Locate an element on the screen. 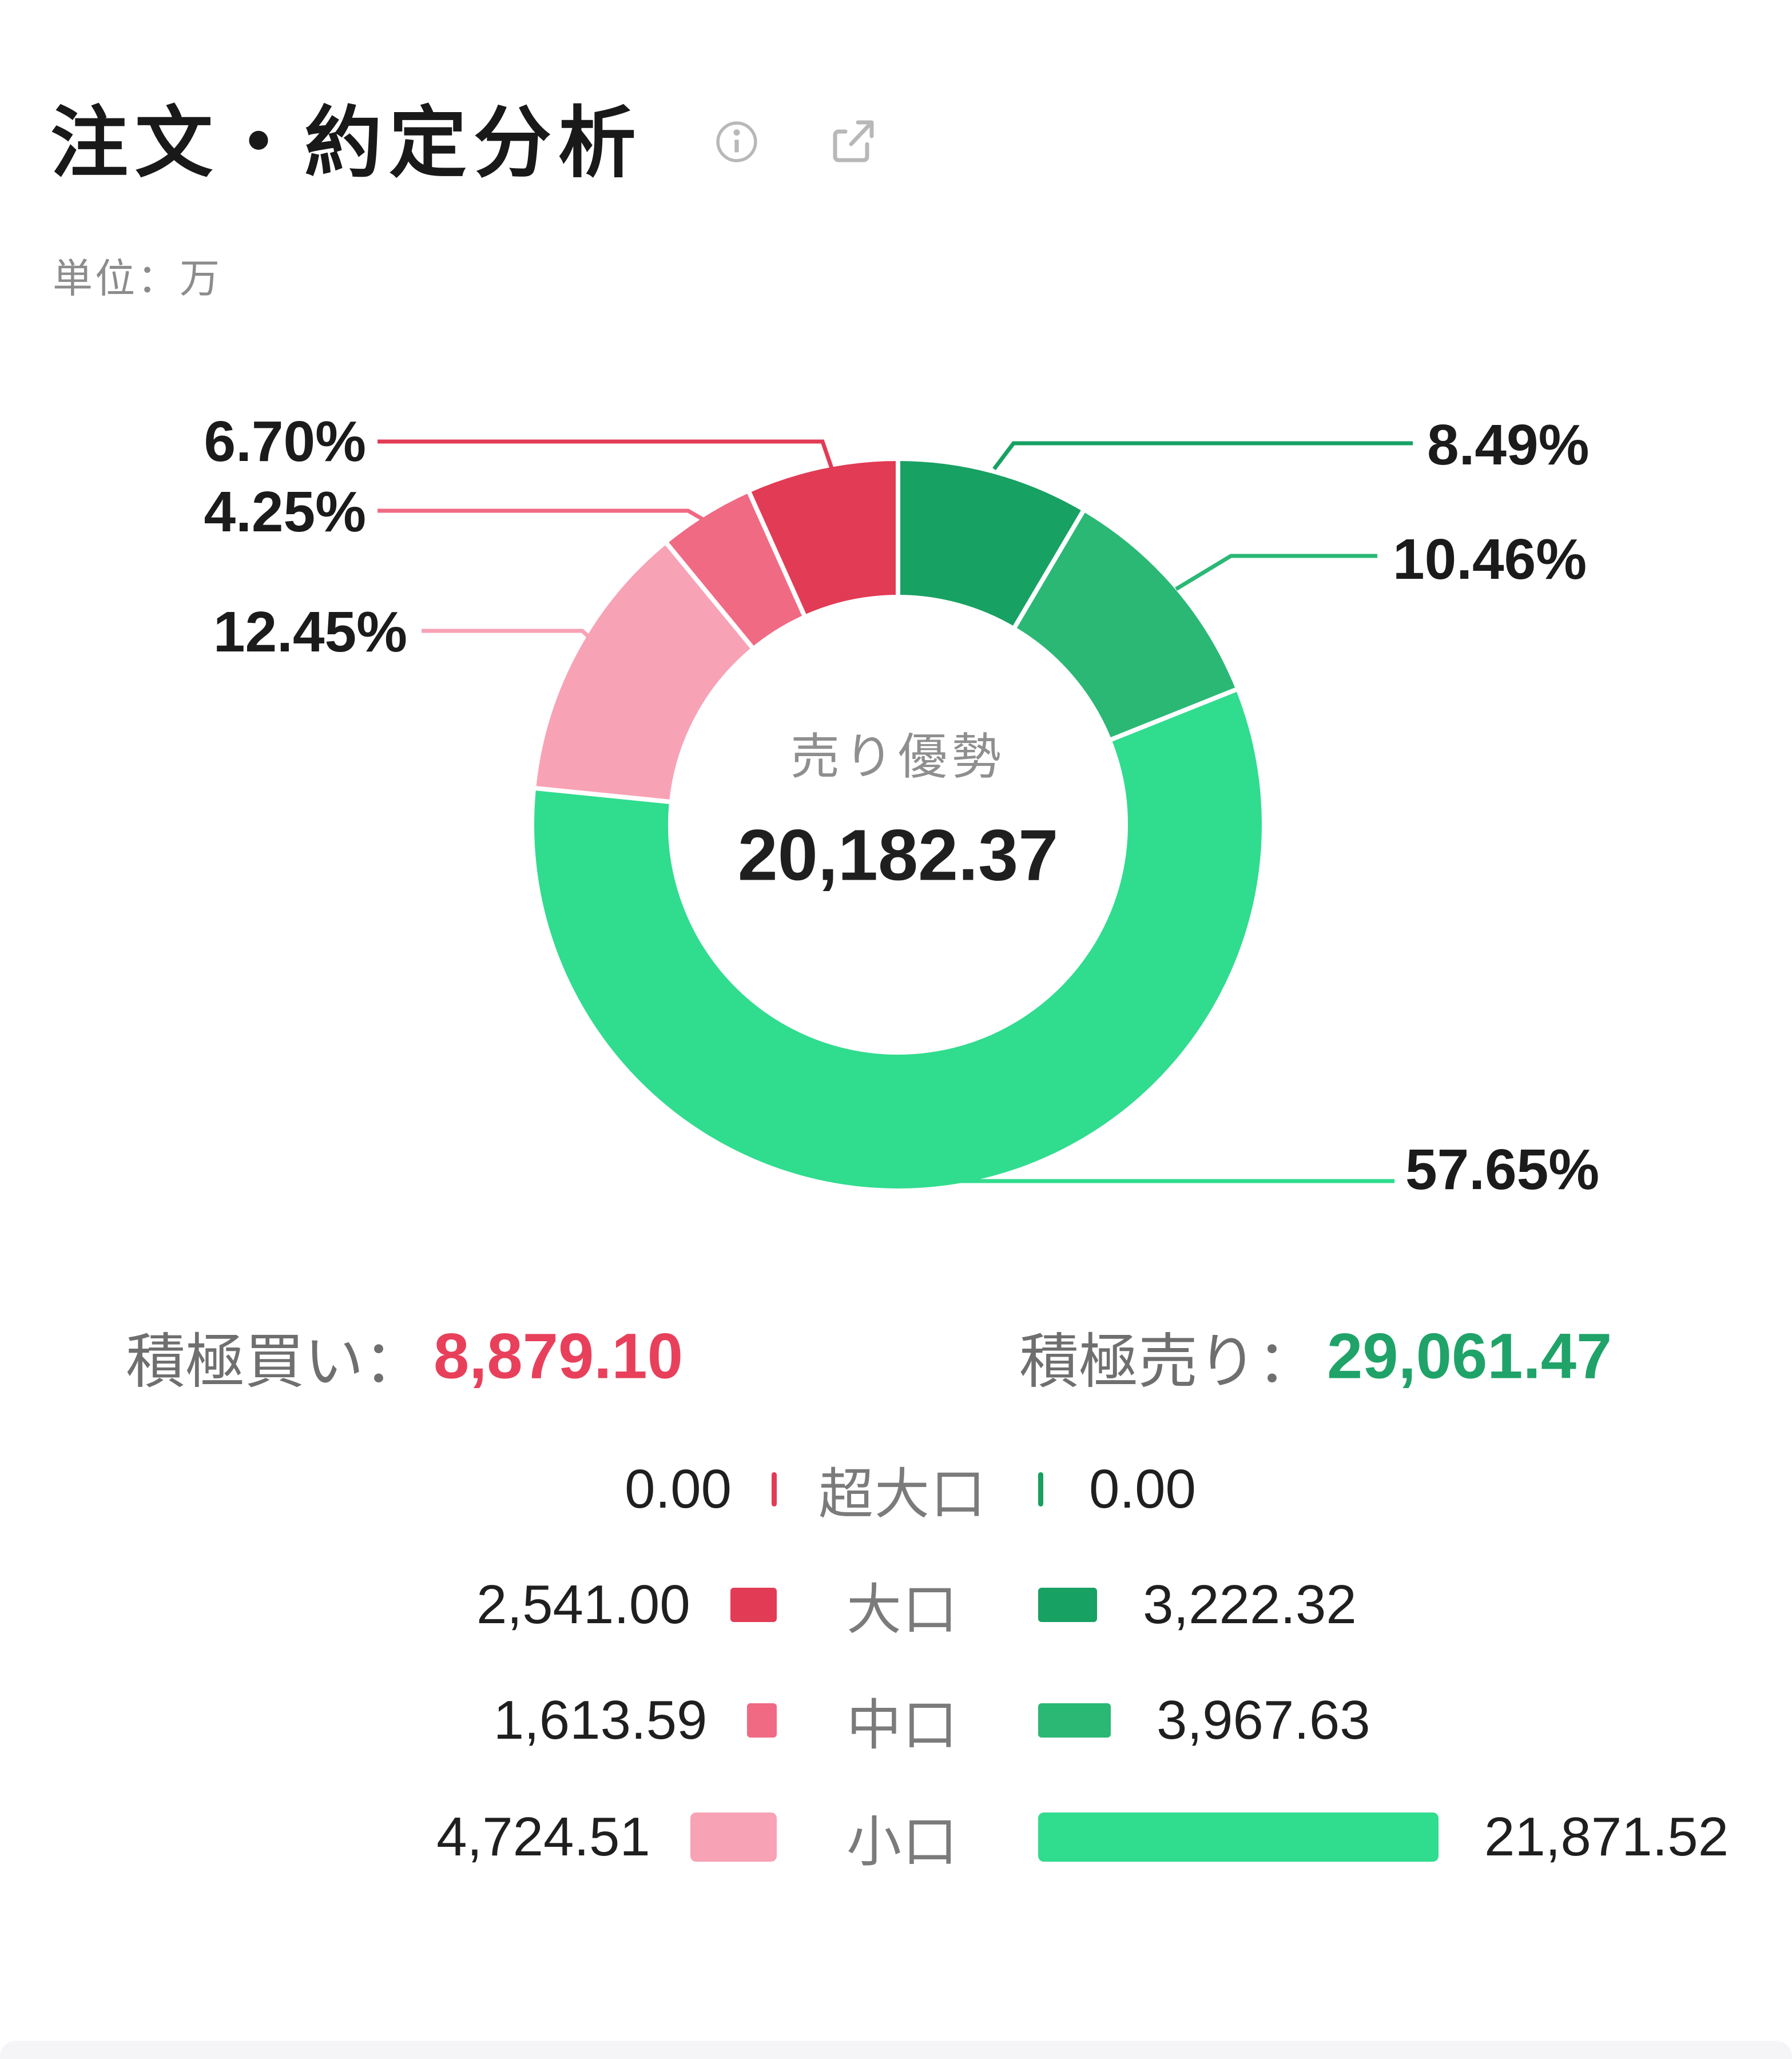 Image resolution: width=1792 pixels, height=2059 pixels. legend-row-medium: 1,613.59 中口 3,967.63 is located at coordinates (896, 1720).